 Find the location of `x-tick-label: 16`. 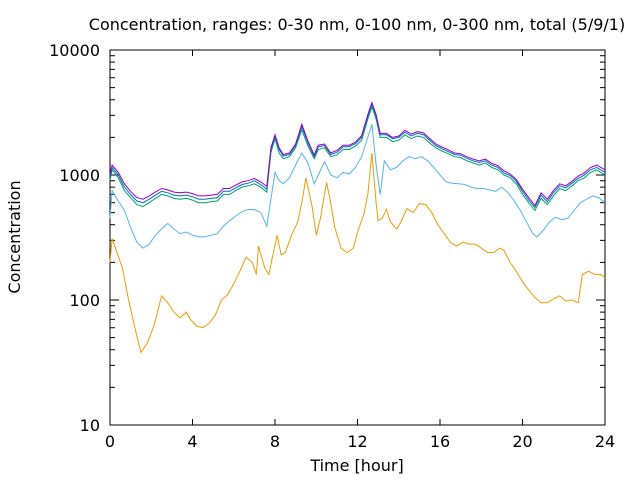

x-tick-label: 16 is located at coordinates (440, 441).